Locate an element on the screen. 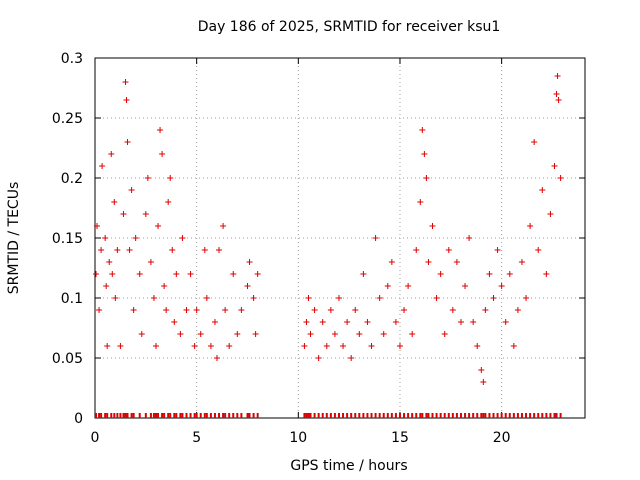 The width and height of the screenshot is (640, 480). x-tick-label: 15 is located at coordinates (400, 438).